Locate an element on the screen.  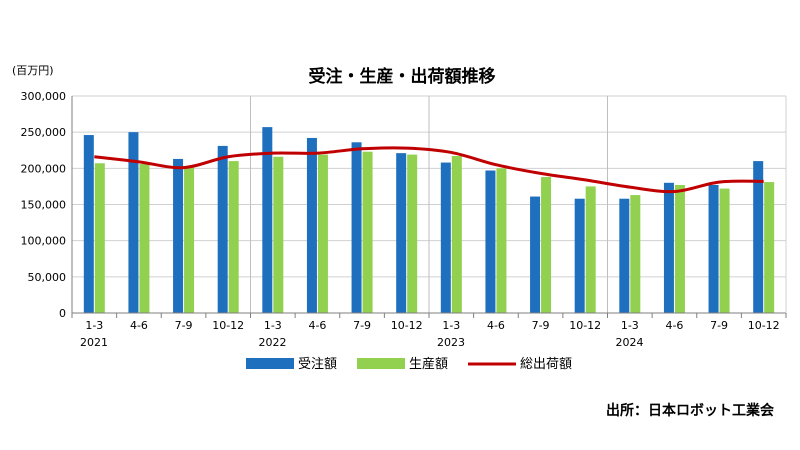
chart-title: 受注・生産・出荷額推移 is located at coordinates (402, 76).